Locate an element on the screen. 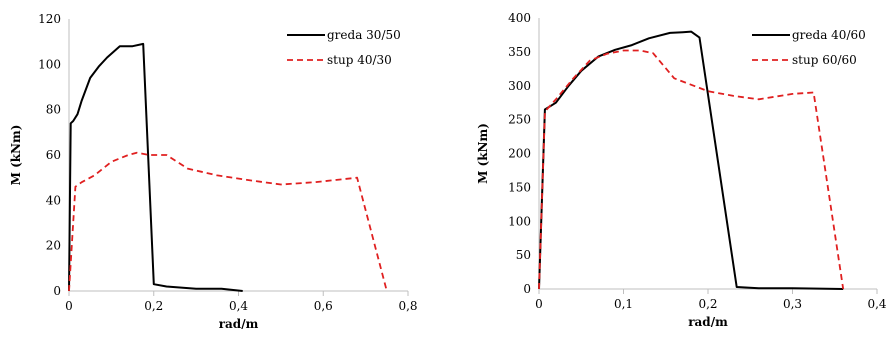 The height and width of the screenshot is (349, 890). chart-0-series-1-line is located at coordinates (228, 221).